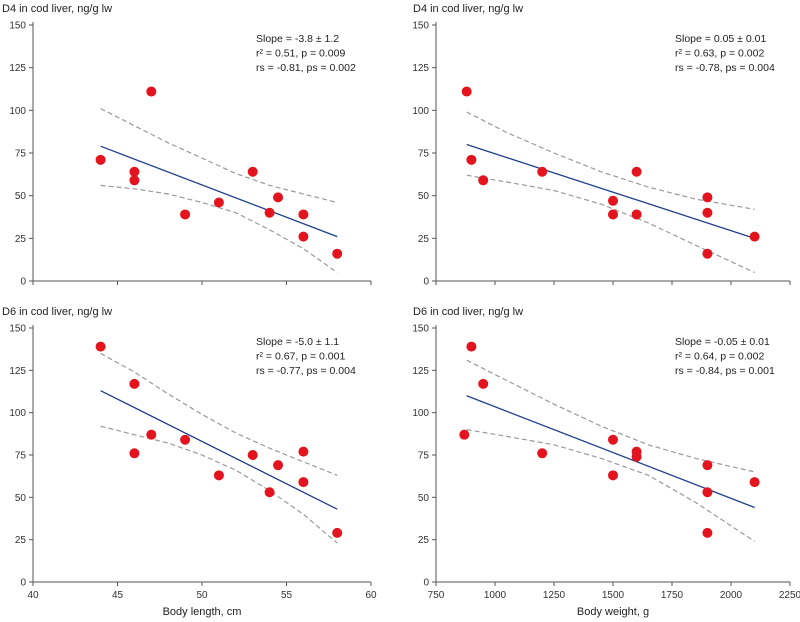 The width and height of the screenshot is (800, 622). Describe the element at coordinates (436, 595) in the screenshot. I see `x-tick-label: 750` at that location.